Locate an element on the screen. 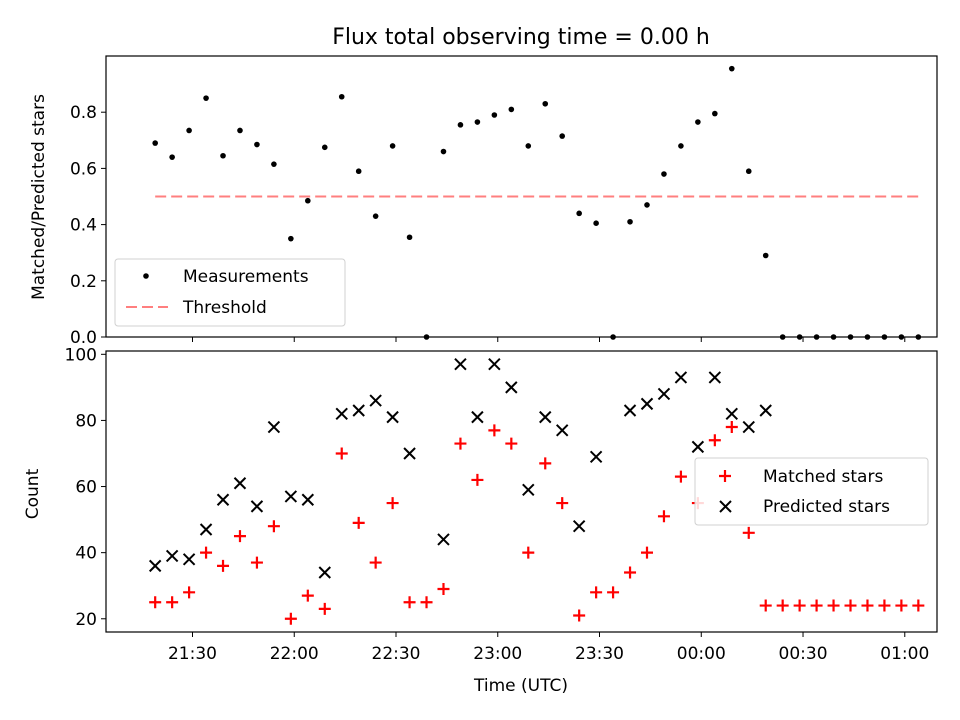 This screenshot has height=720, width=960. top-legend: Measurements Threshold is located at coordinates (230, 292).